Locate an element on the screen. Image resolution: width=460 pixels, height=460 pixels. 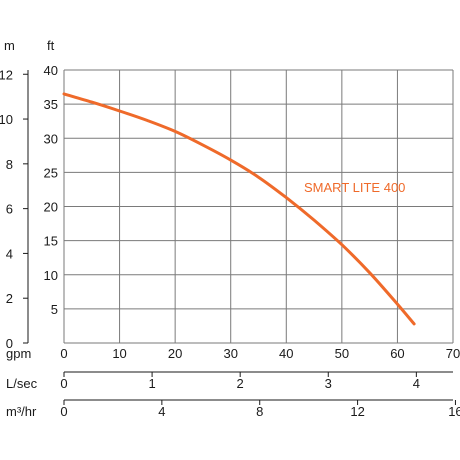
ft-axis-tick-label: 40 is located at coordinates (51, 70).